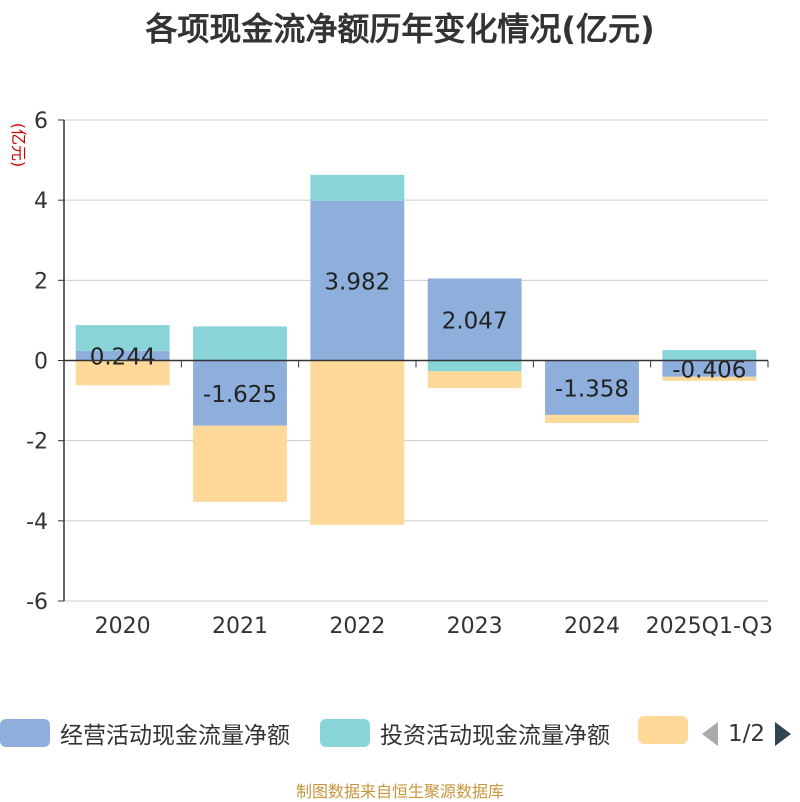 This screenshot has width=800, height=802. What do you see at coordinates (18, 145) in the screenshot?
I see `y-axis-unit-label: (亿元)` at bounding box center [18, 145].